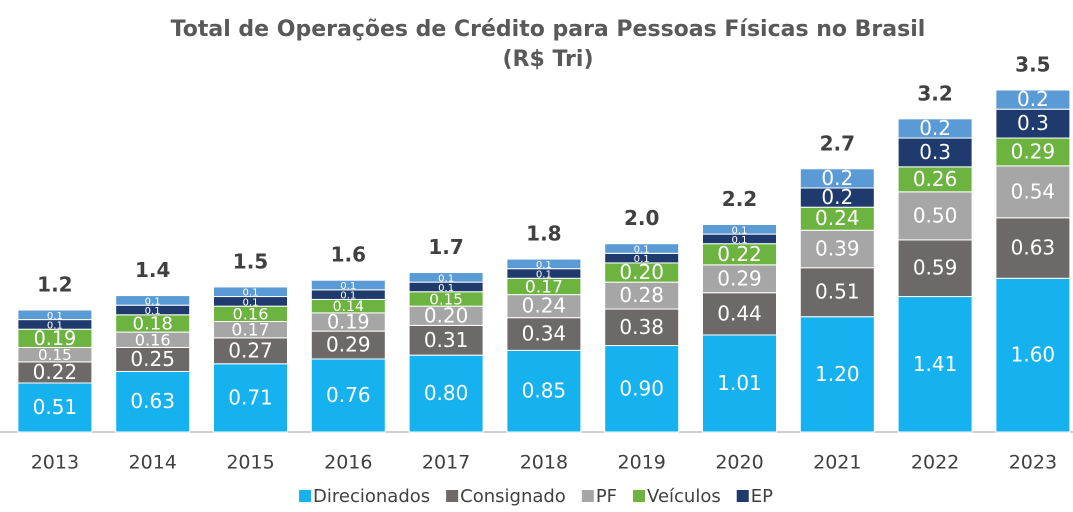 This screenshot has height=512, width=1073. What do you see at coordinates (54, 284) in the screenshot?
I see `total-label: 1.2` at bounding box center [54, 284].